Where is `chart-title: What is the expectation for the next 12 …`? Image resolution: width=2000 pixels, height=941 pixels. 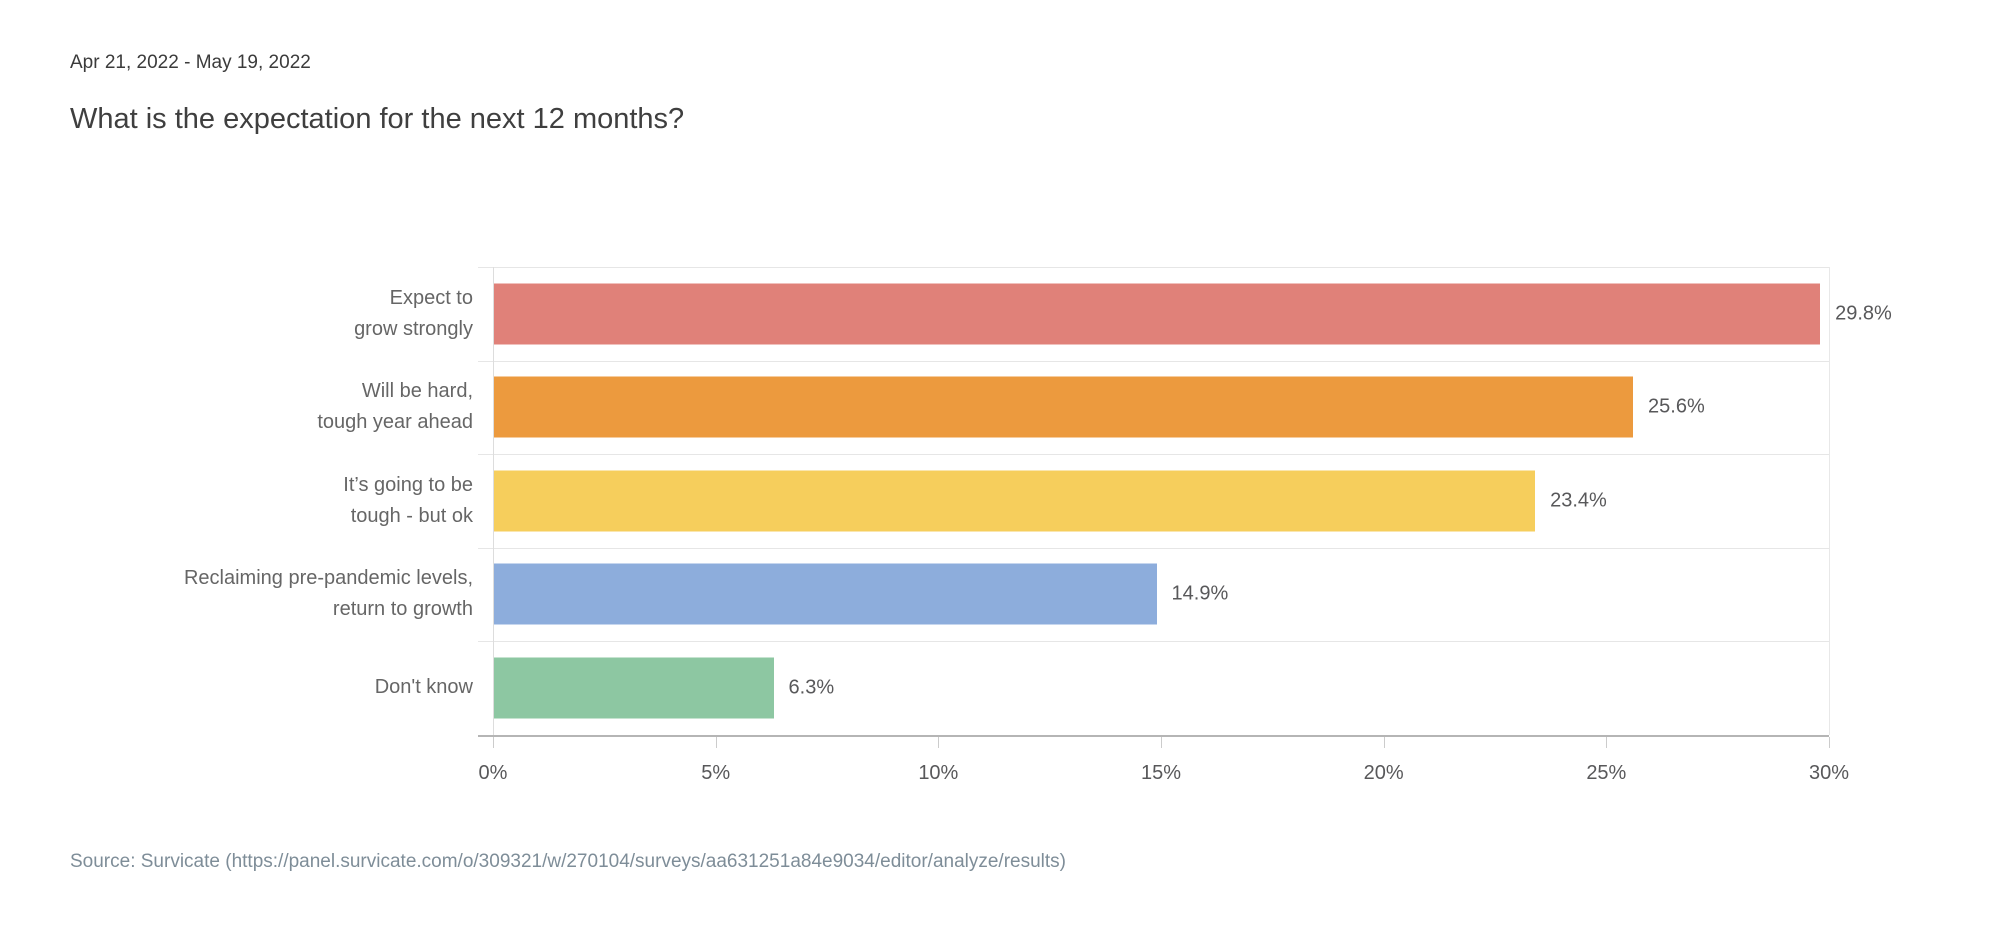
chart-title: What is the expectation for the next 12 … is located at coordinates (377, 119).